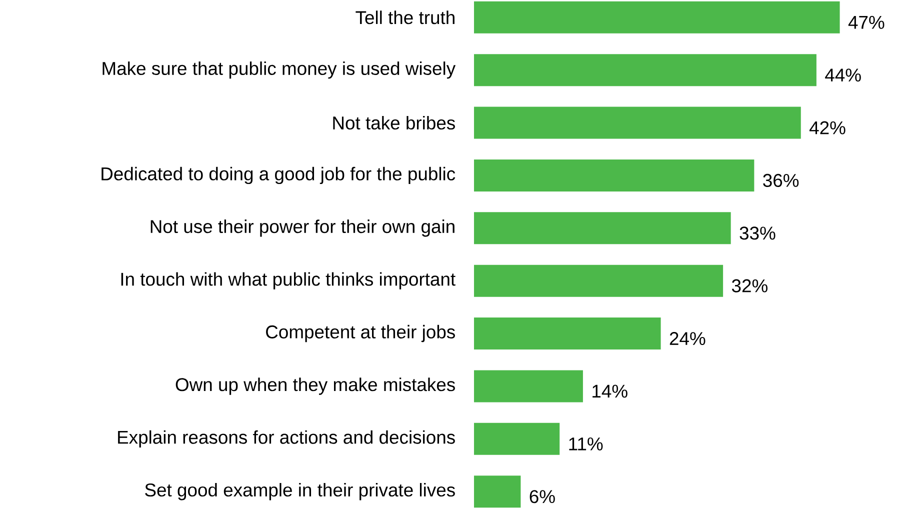  I want to click on y-tick-label: In touch with what public thinks important, so click(288, 281).